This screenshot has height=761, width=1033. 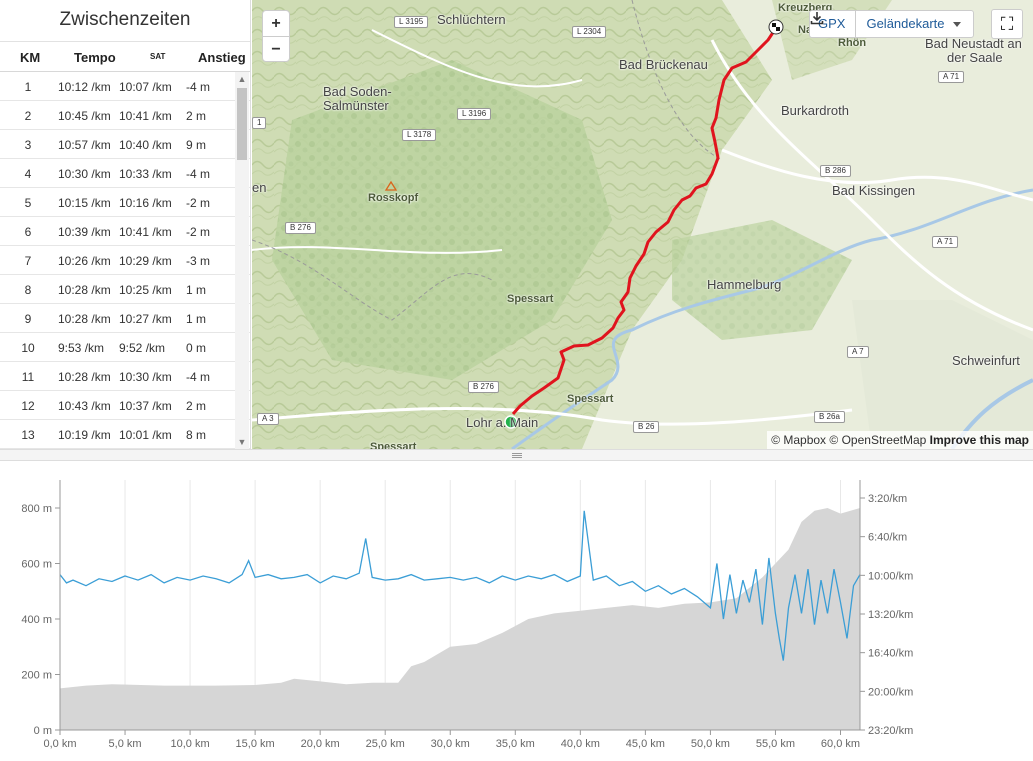 What do you see at coordinates (81, 348) in the screenshot?
I see `split-tempo: 9:53 /km` at bounding box center [81, 348].